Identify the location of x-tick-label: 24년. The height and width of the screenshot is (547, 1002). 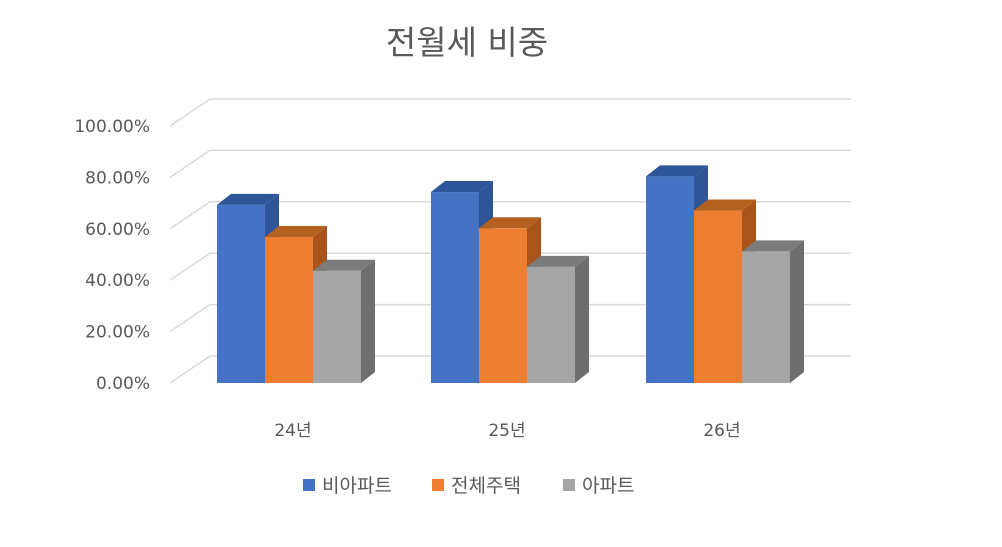
(292, 431).